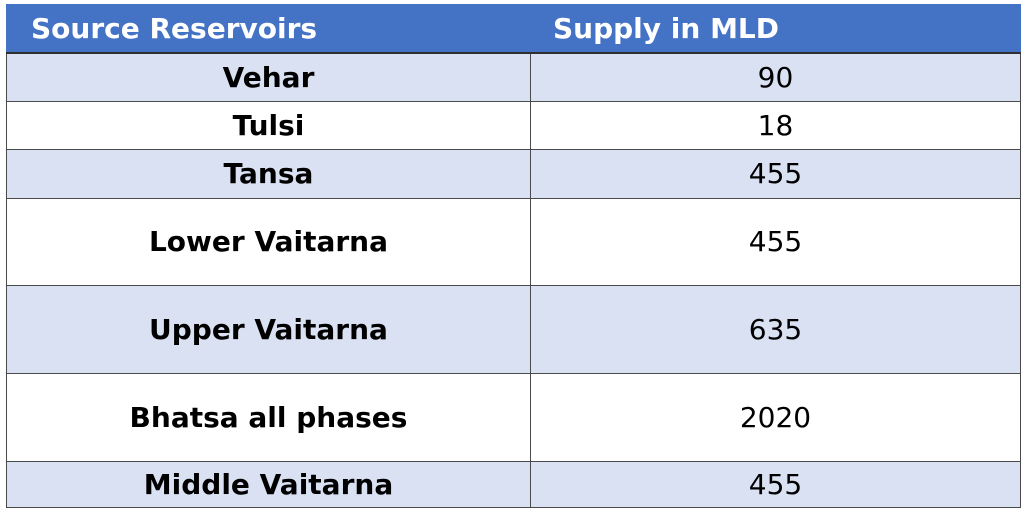 Image resolution: width=1024 pixels, height=512 pixels. Describe the element at coordinates (268, 77) in the screenshot. I see `source-cell: Vehar` at that location.